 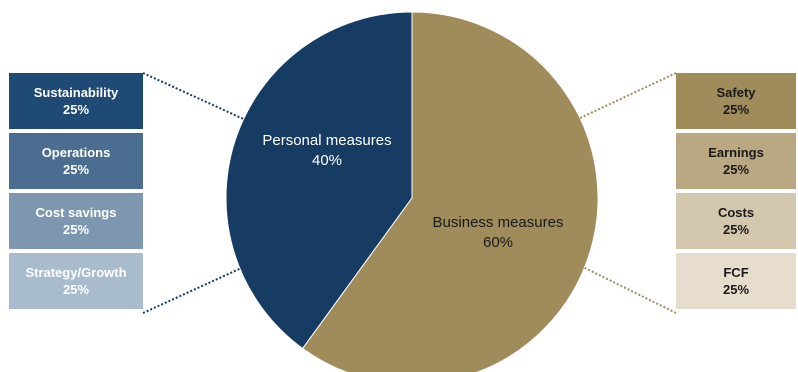 What do you see at coordinates (327, 160) in the screenshot?
I see `slice-value-label: 40%` at bounding box center [327, 160].